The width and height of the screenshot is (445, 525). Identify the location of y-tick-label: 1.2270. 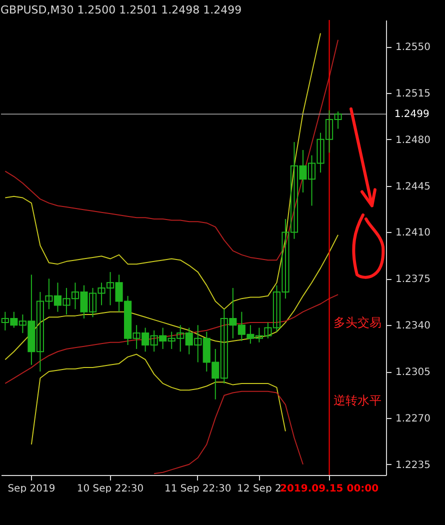
(413, 418).